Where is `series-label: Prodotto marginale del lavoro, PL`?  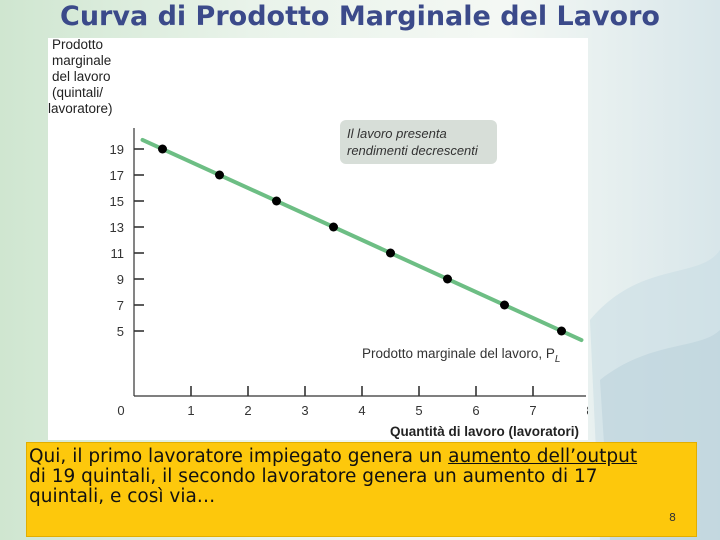 series-label: Prodotto marginale del lavoro, PL is located at coordinates (461, 355).